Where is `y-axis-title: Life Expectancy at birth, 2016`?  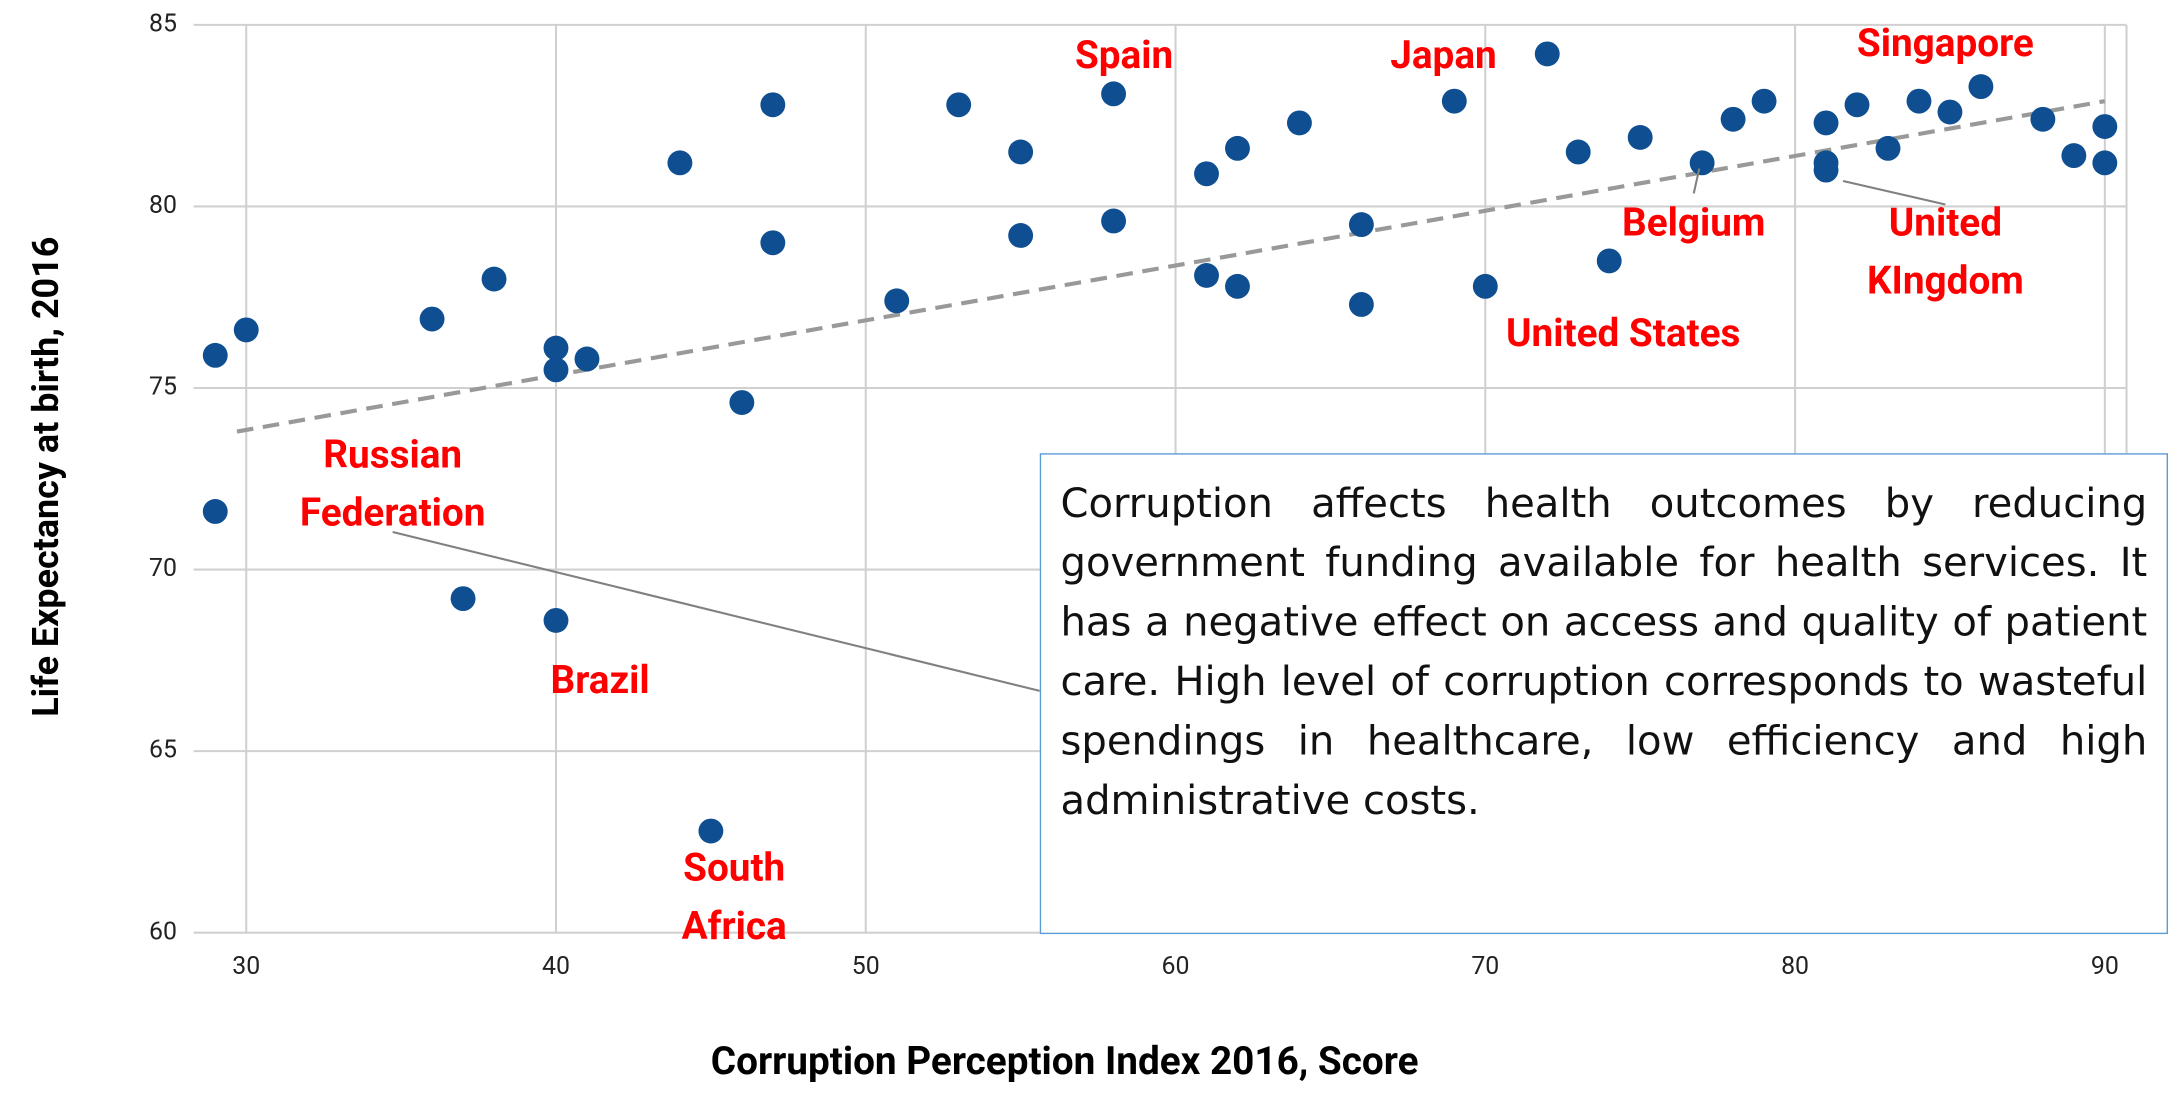 y-axis-title: Life Expectancy at birth, 2016 is located at coordinates (46, 477).